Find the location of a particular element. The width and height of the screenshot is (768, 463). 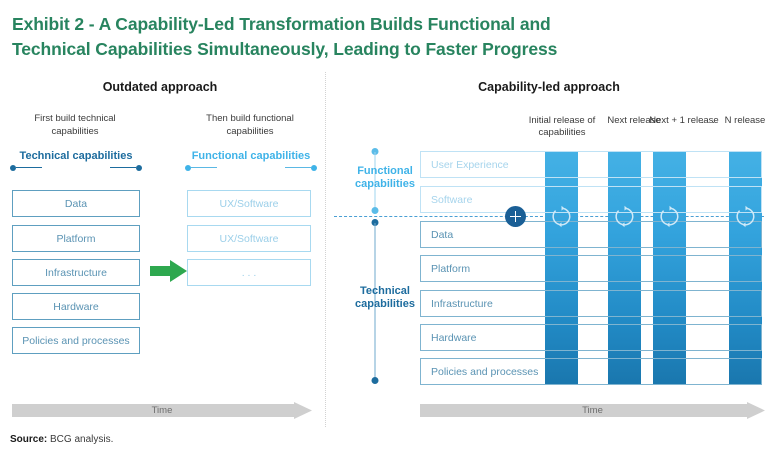

left-technical-item: Platform is located at coordinates (76, 238).